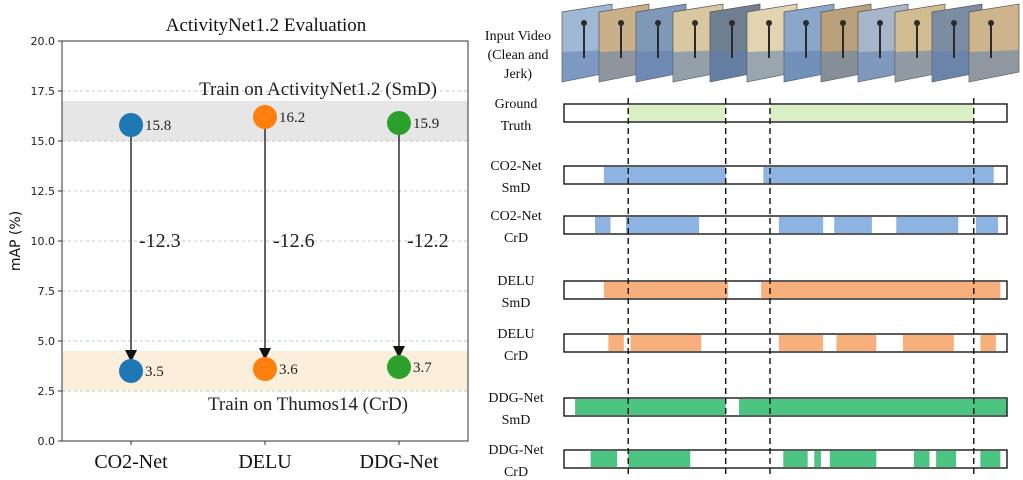 The image size is (1023, 480). What do you see at coordinates (516, 126) in the screenshot?
I see `row-label: Truth` at bounding box center [516, 126].